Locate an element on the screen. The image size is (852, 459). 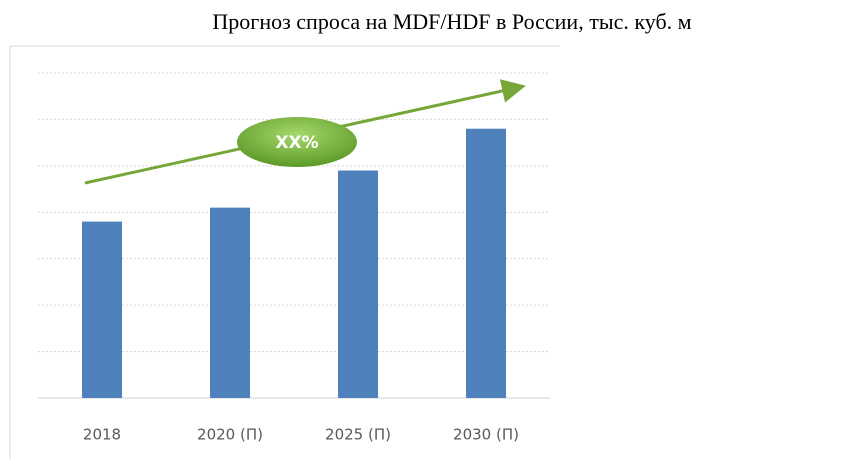
annotation: XX% is located at coordinates (296, 143).